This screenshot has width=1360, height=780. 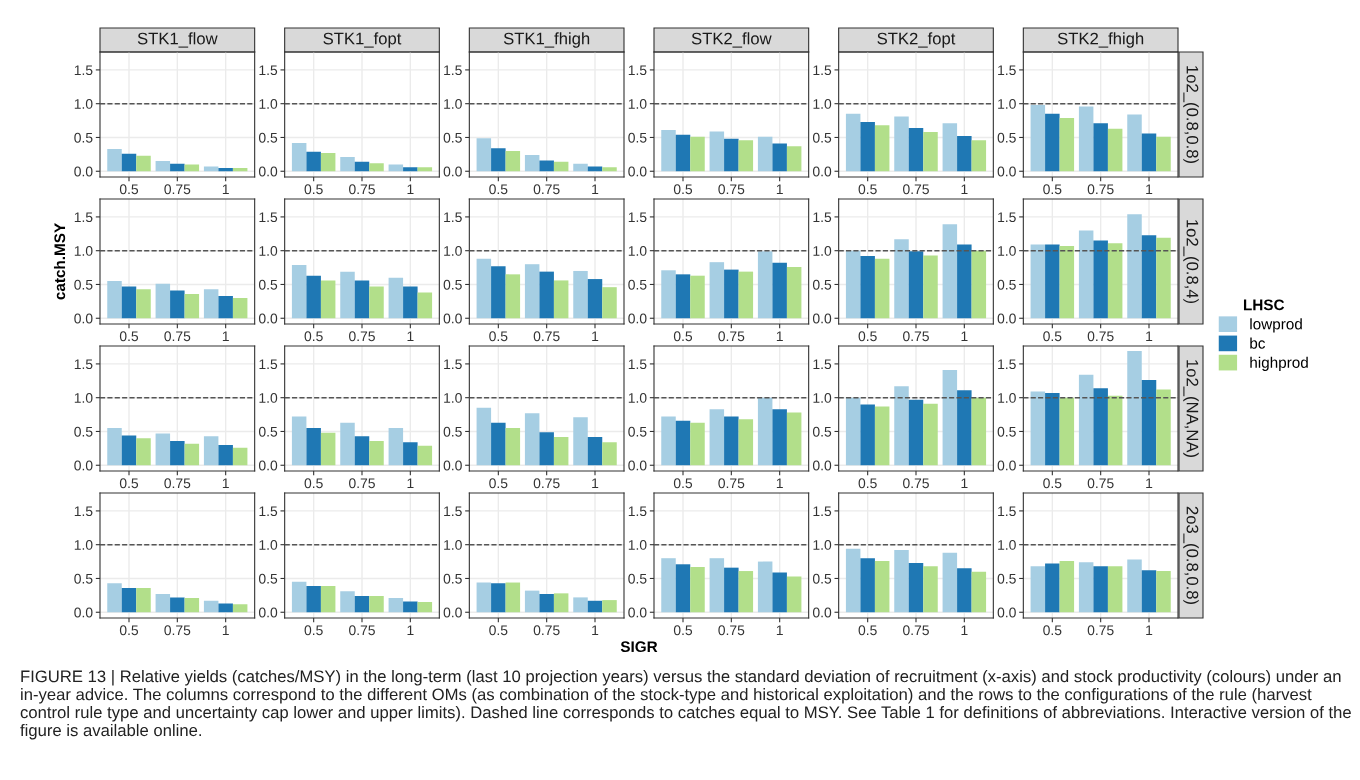 I want to click on chart-title: STK1_flow, so click(x=177, y=40).